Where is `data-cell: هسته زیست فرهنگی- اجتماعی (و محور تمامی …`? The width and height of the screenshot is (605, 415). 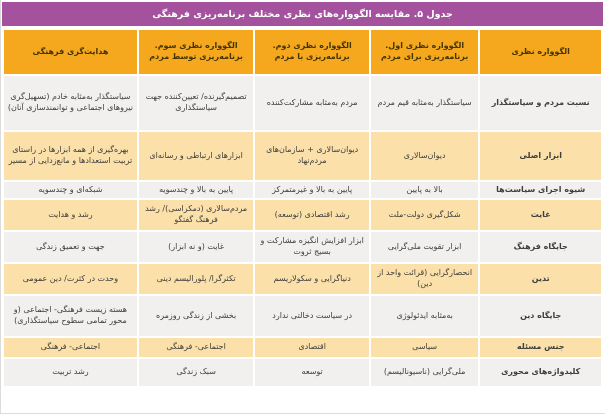
data-cell: هسته زیست فرهنگی- اجتماعی (و محور تمامی … is located at coordinates (70, 316).